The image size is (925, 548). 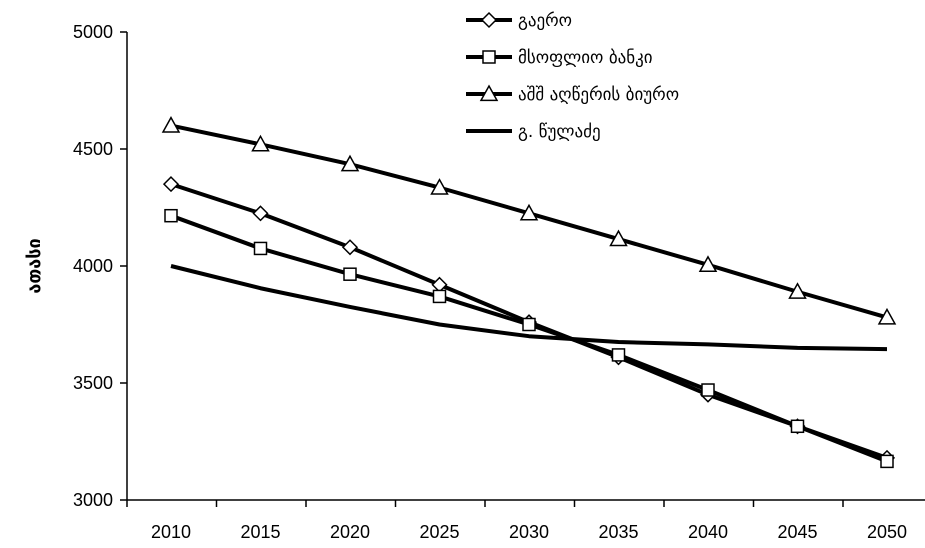 What do you see at coordinates (260, 532) in the screenshot?
I see `x-tick-label: 2015` at bounding box center [260, 532].